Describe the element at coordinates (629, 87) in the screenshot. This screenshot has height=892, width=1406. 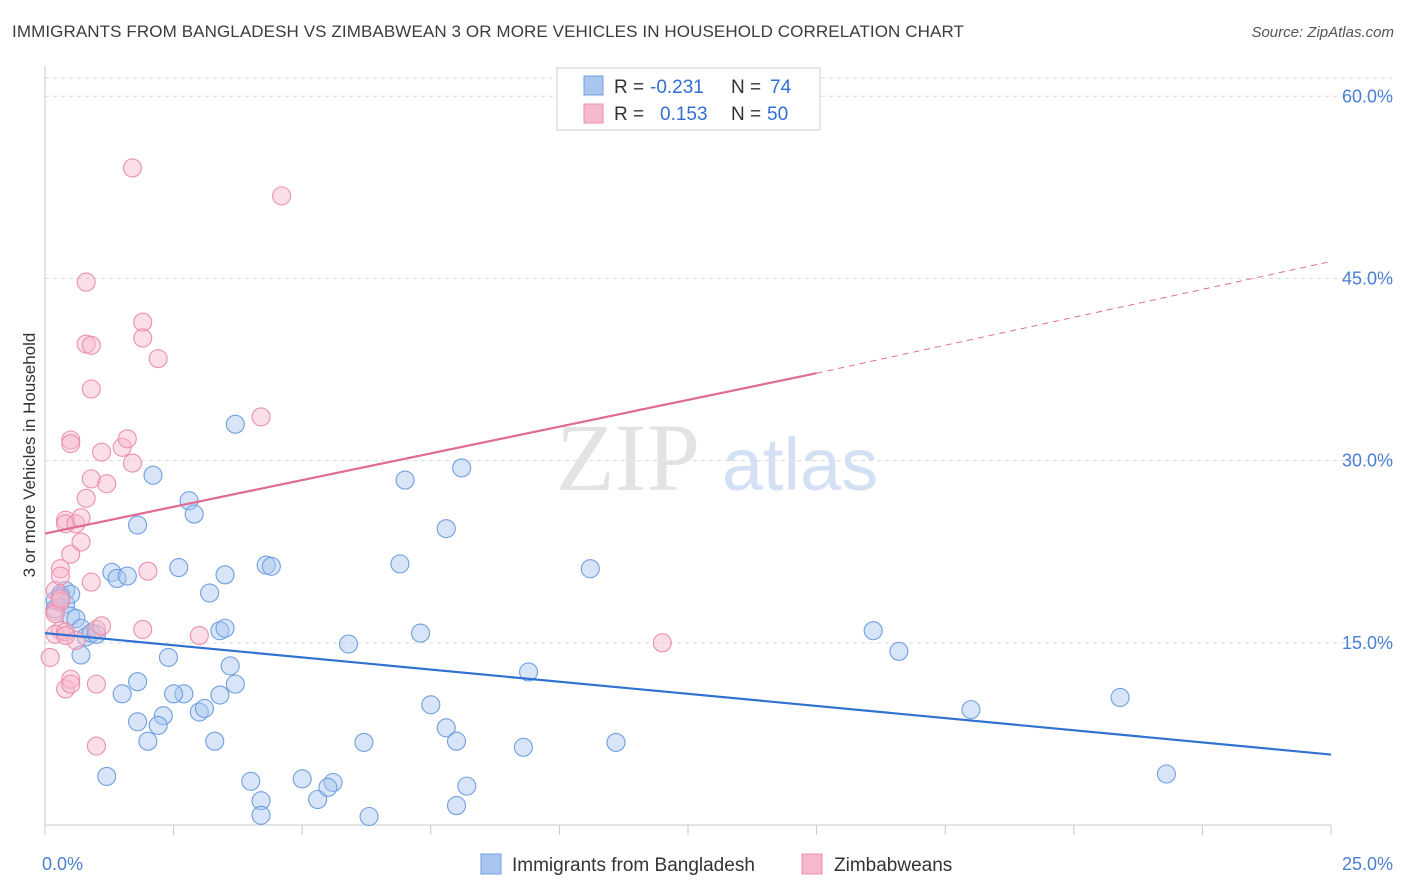
I see `legend-r-label-1: R =` at that location.